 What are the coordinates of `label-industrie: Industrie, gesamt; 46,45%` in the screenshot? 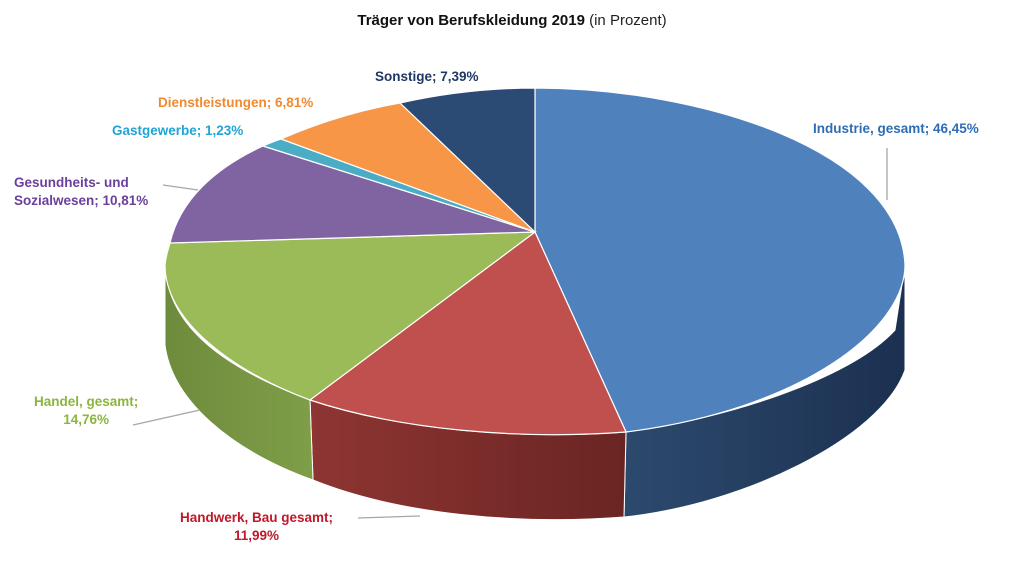 It's located at (896, 128).